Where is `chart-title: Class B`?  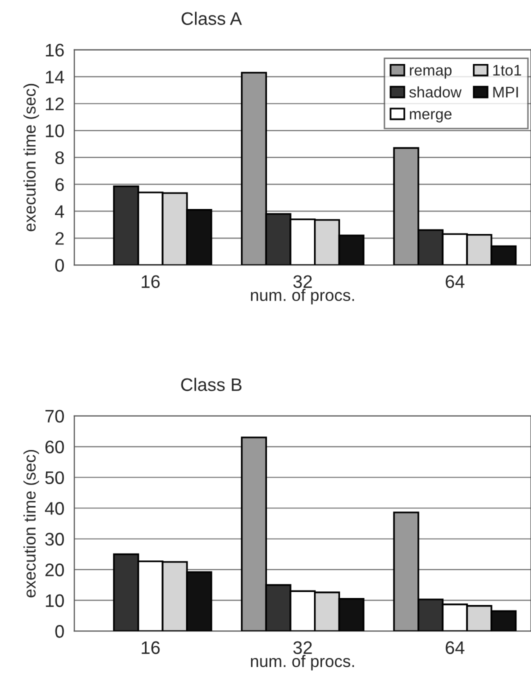
chart-title: Class B is located at coordinates (211, 385).